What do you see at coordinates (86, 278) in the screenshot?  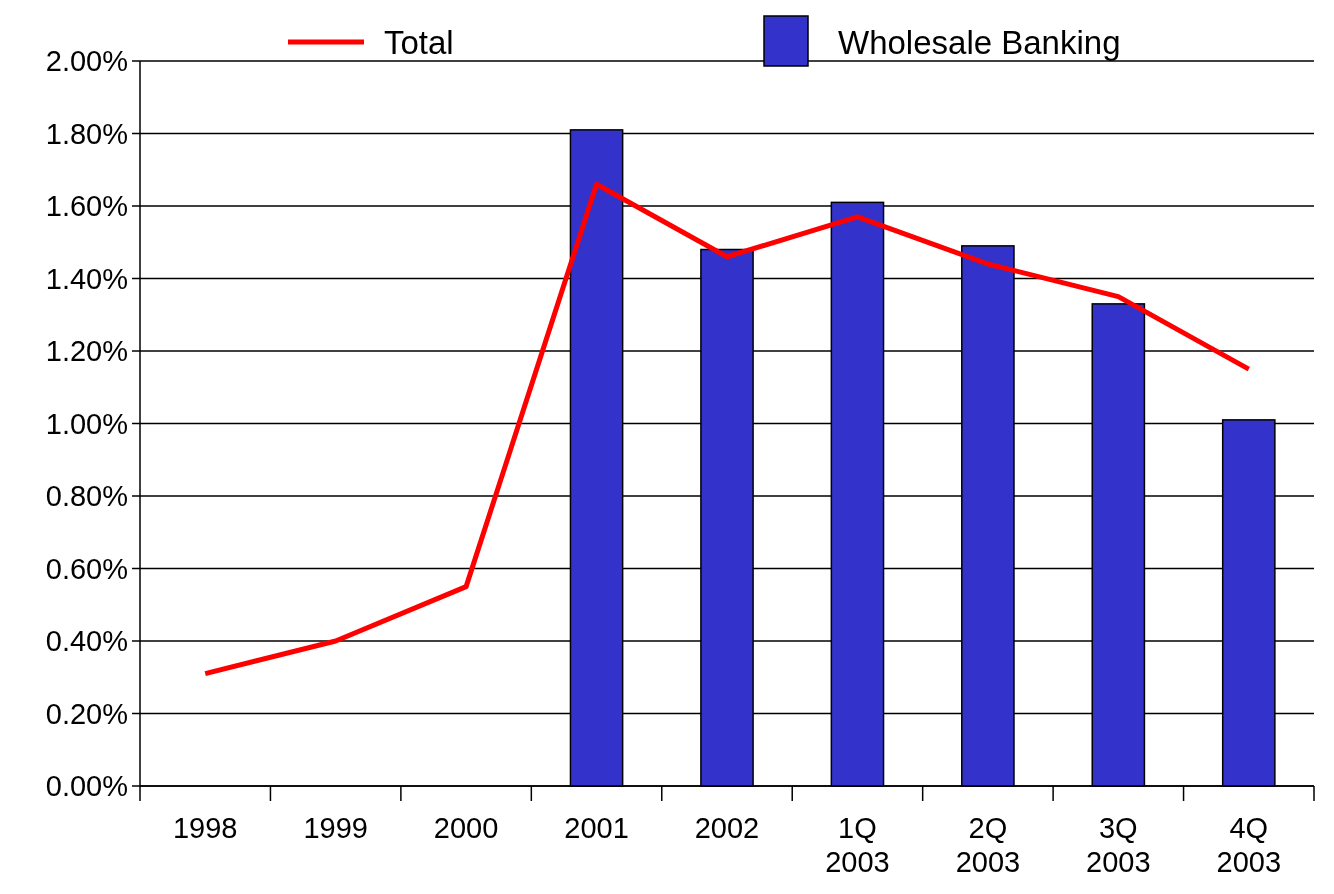 I see `y-tick-label: 1.40%` at bounding box center [86, 278].